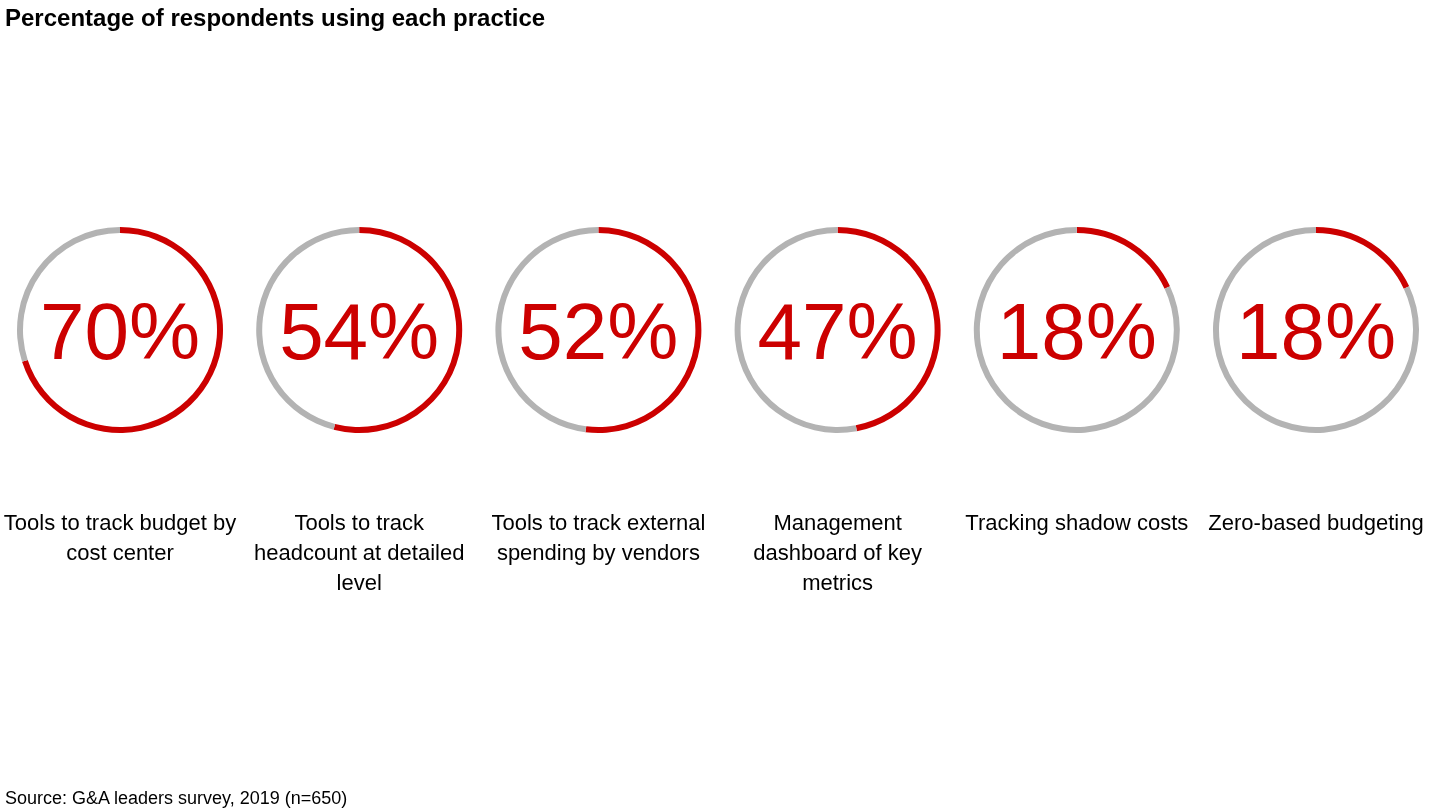  Describe the element at coordinates (837, 552) in the screenshot. I see `text: Management dashboard of key metrics` at that location.